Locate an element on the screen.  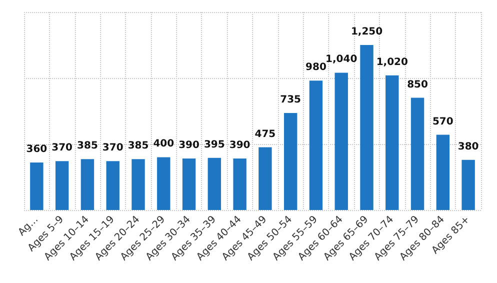
data-label: 360 is located at coordinates (37, 149).